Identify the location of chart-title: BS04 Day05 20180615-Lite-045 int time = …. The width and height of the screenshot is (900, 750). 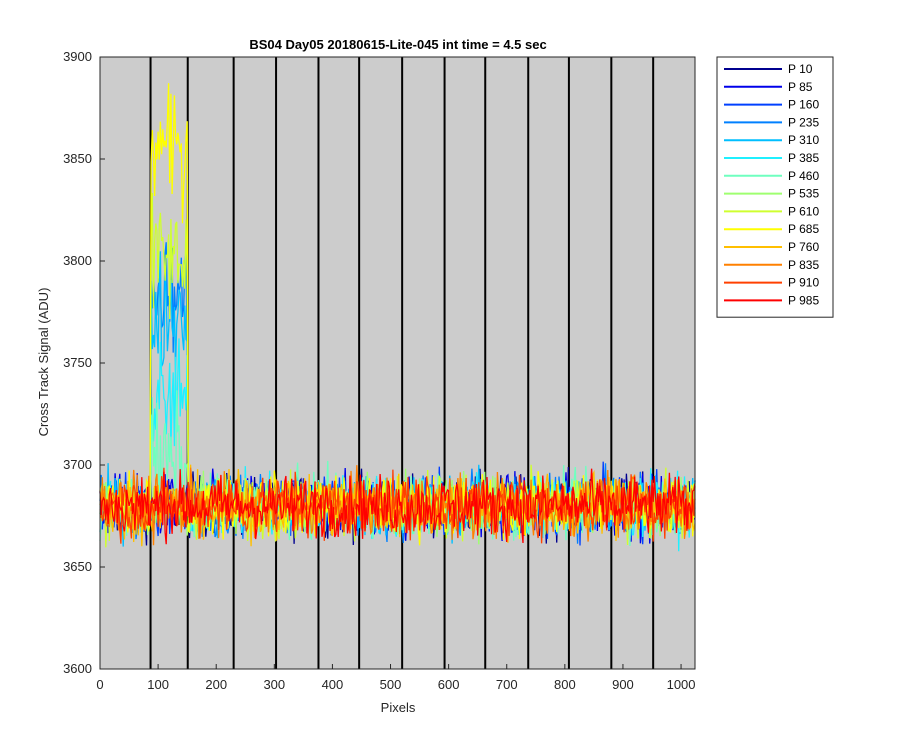
(397, 44).